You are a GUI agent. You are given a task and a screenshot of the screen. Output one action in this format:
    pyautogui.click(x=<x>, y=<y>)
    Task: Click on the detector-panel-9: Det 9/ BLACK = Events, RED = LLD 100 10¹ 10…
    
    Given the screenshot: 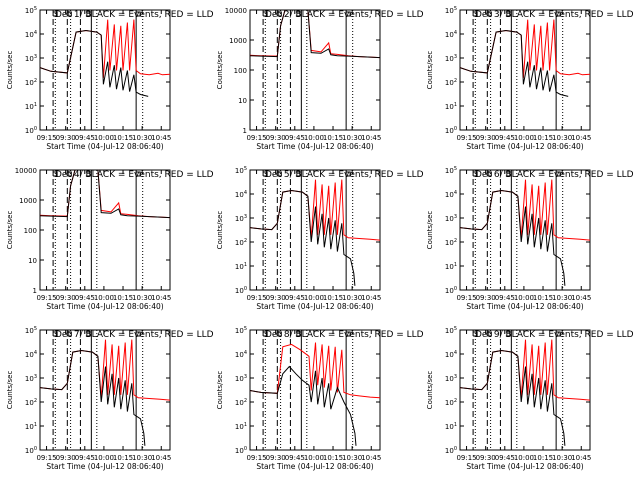 What is the action you would take?
    pyautogui.click(x=530, y=398)
    